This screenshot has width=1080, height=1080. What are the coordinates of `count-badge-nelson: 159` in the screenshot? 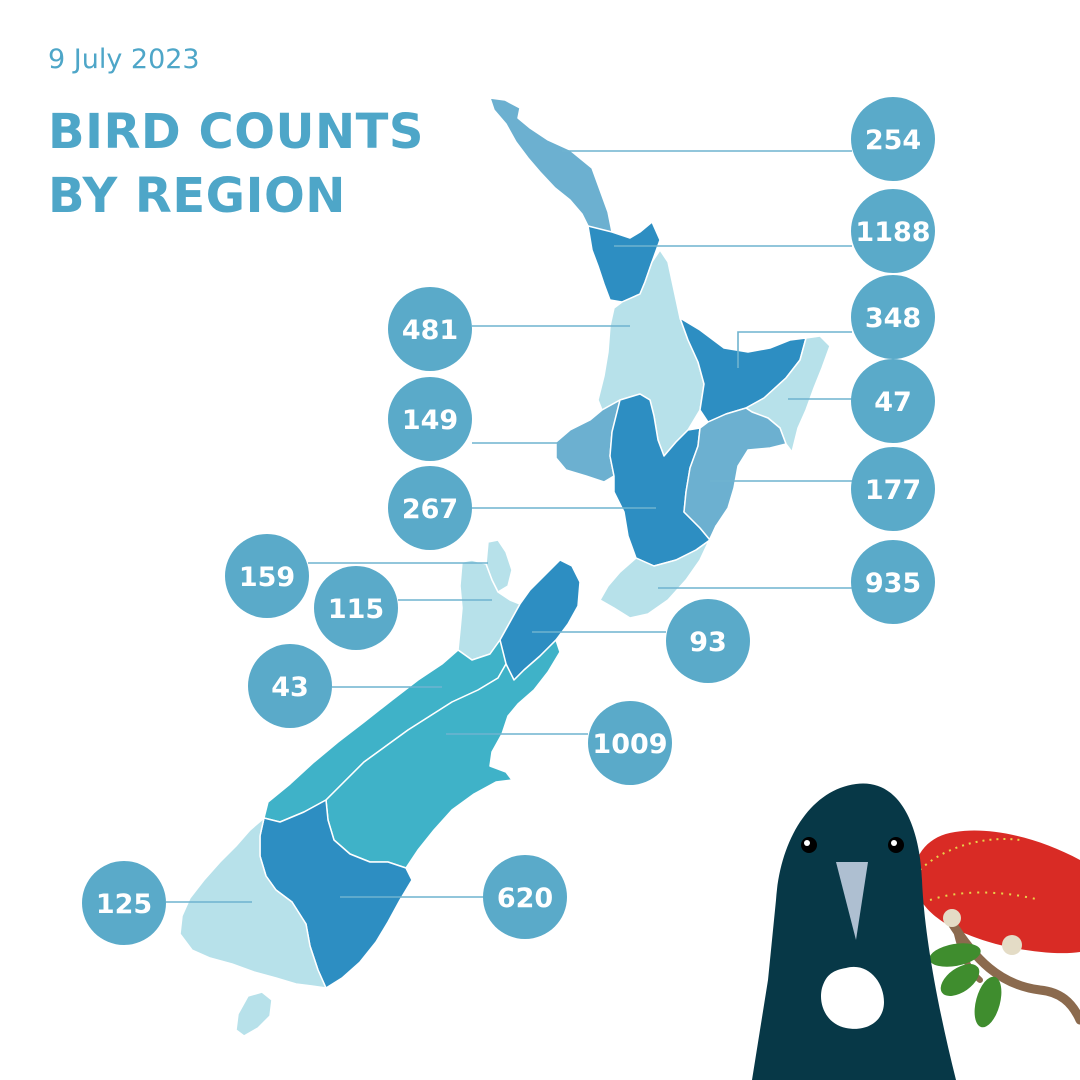 It's located at (267, 576).